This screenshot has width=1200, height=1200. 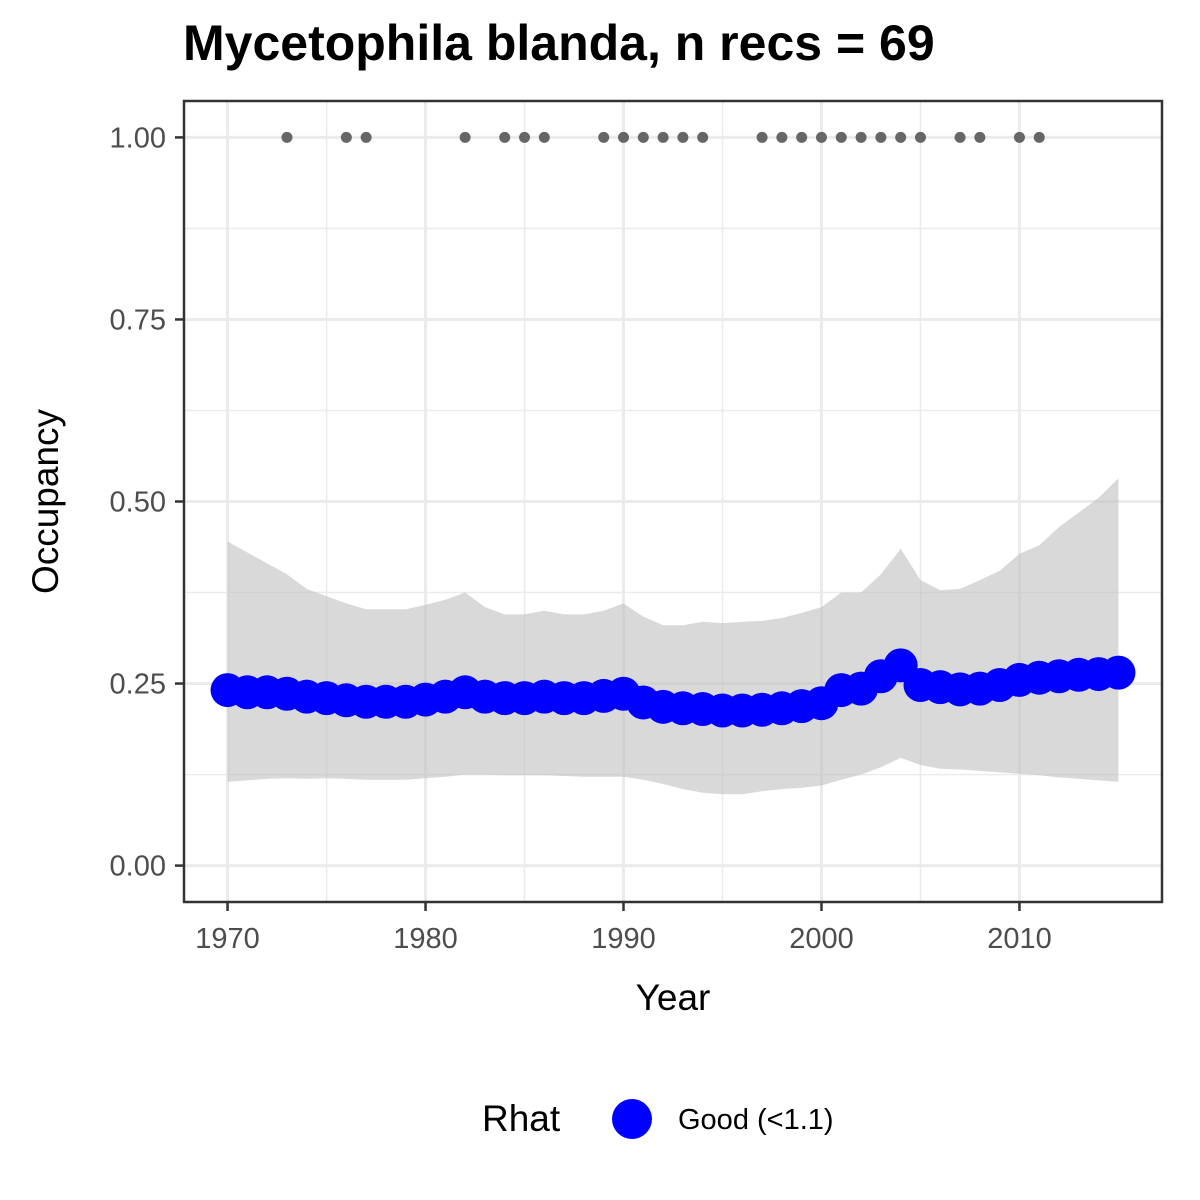 What do you see at coordinates (227, 939) in the screenshot?
I see `x-tick-label: 1970` at bounding box center [227, 939].